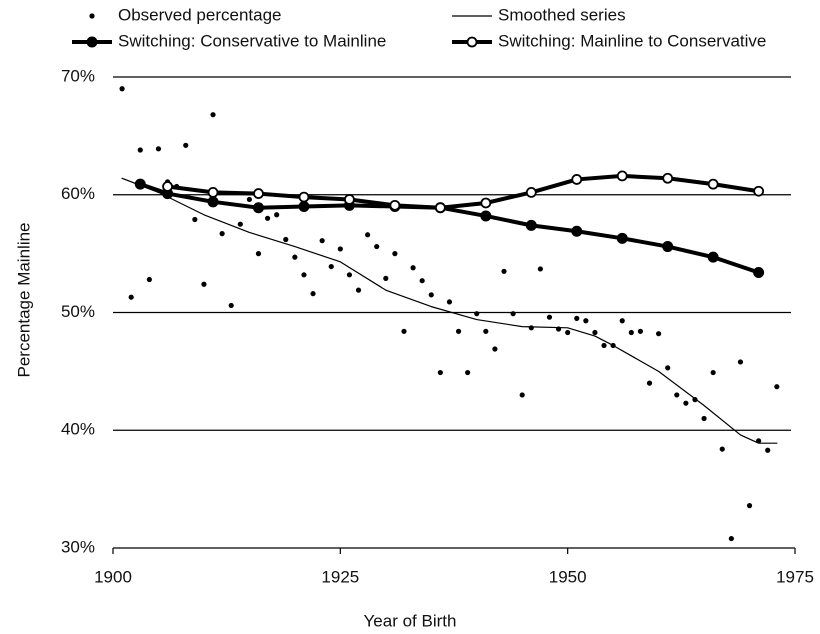  I want to click on y-tick-label: 40%, so click(78, 429).